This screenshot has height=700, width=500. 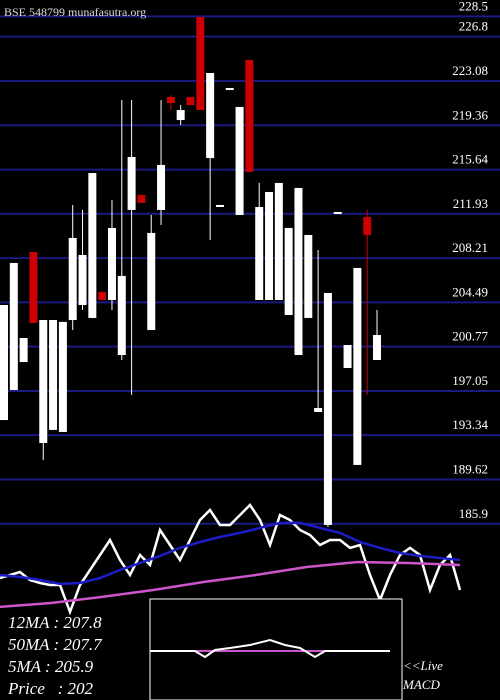 I want to click on y-tick-label: 193.34, so click(x=470, y=424).